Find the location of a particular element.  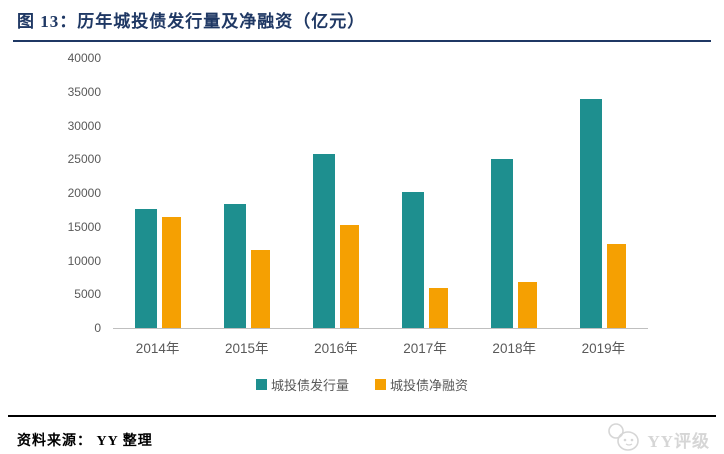

watermark: YY评级 is located at coordinates (658, 438).